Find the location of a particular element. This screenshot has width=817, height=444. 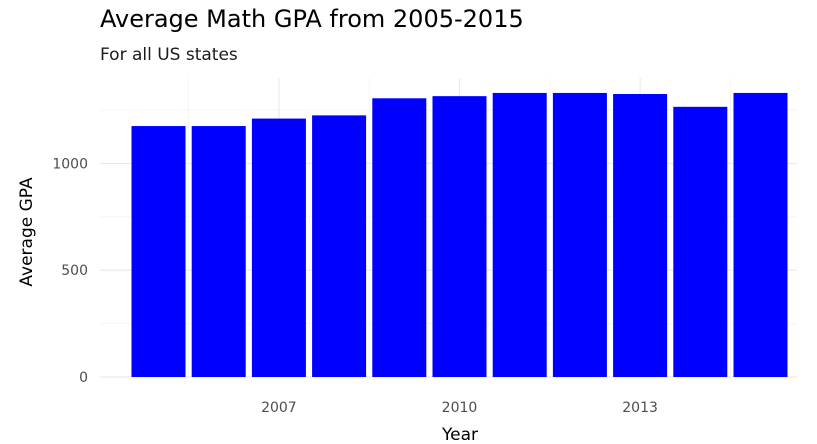

y-axis-ticks: 0 500 1000 is located at coordinates (70, 271).